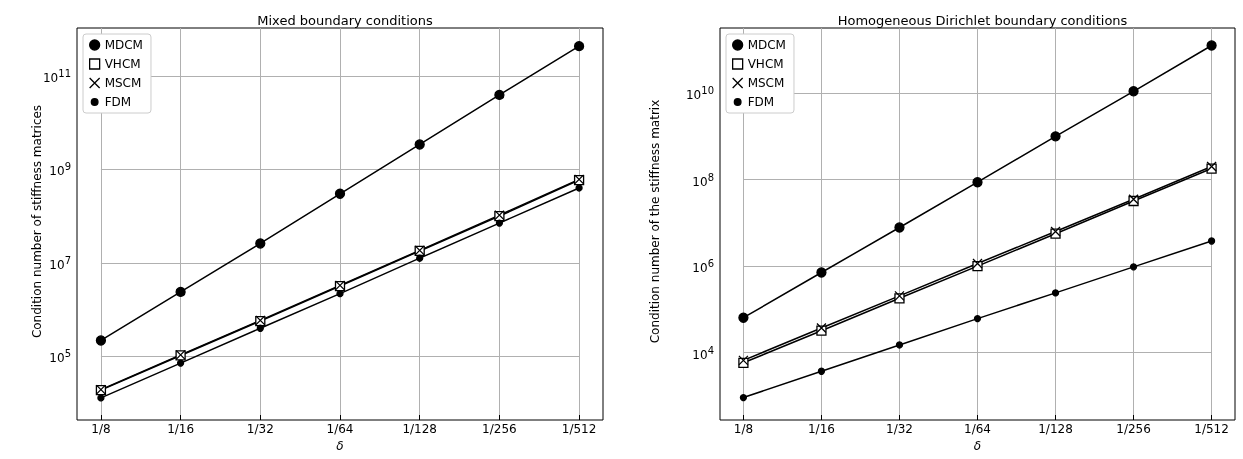 The image size is (1243, 459). What do you see at coordinates (60, 356) in the screenshot?
I see `y-tick-label: 10$^{5}$` at bounding box center [60, 356].